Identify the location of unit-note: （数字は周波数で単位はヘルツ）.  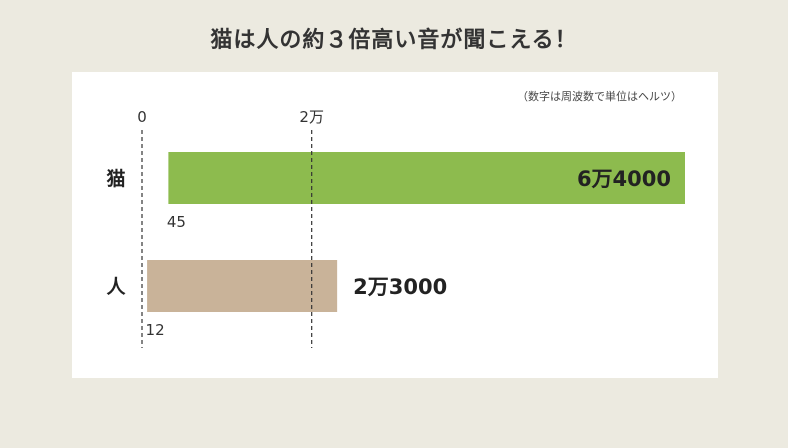
(599, 96).